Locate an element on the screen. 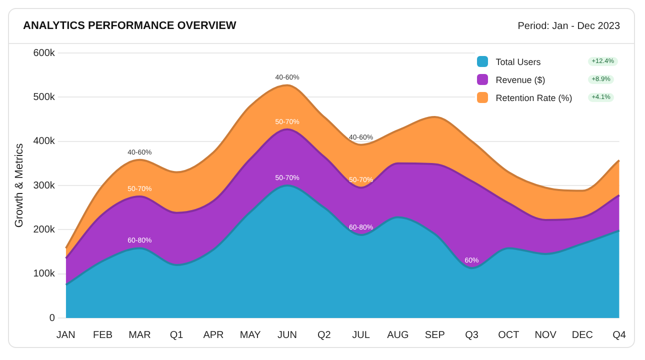 The height and width of the screenshot is (360, 645). y-tick-label: 100k is located at coordinates (44, 274).